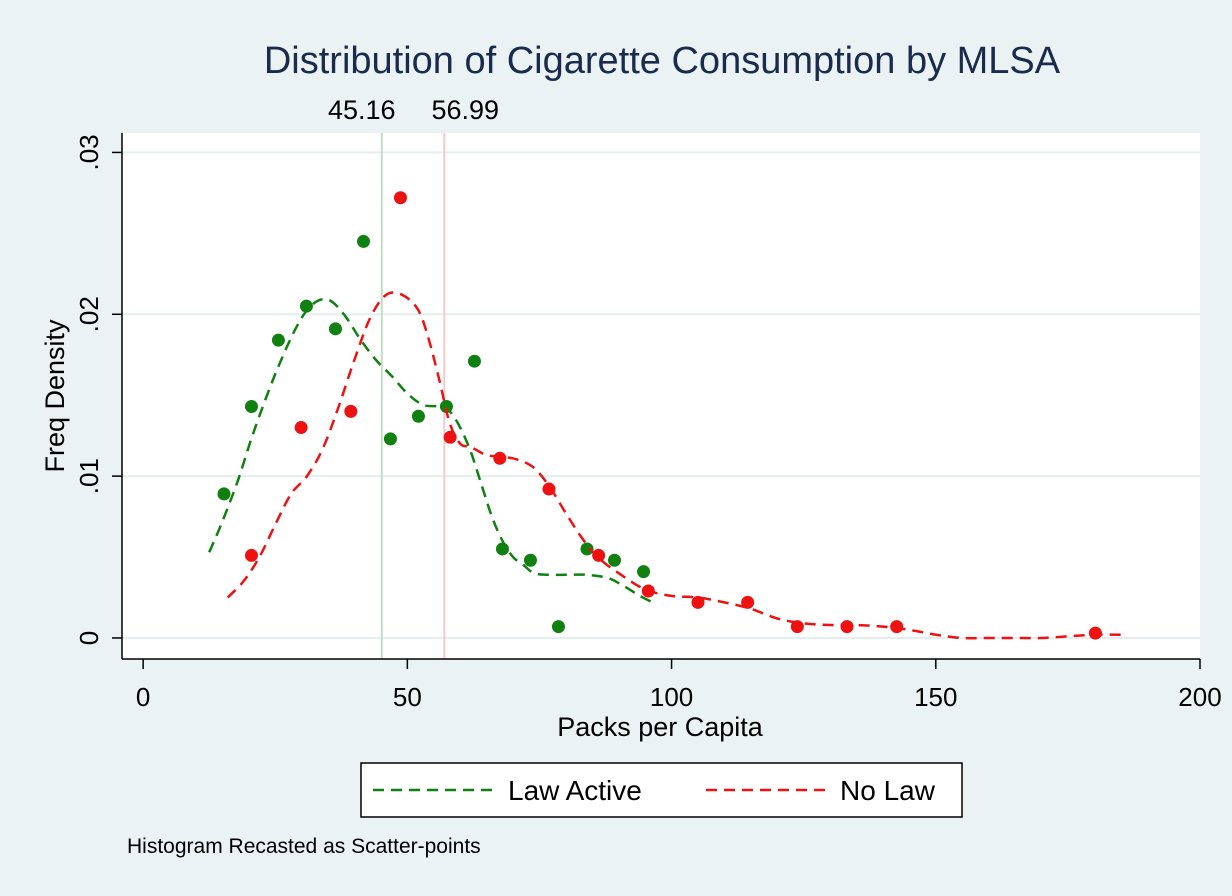  Describe the element at coordinates (1199, 697) in the screenshot. I see `x-tick-label: 200` at that location.